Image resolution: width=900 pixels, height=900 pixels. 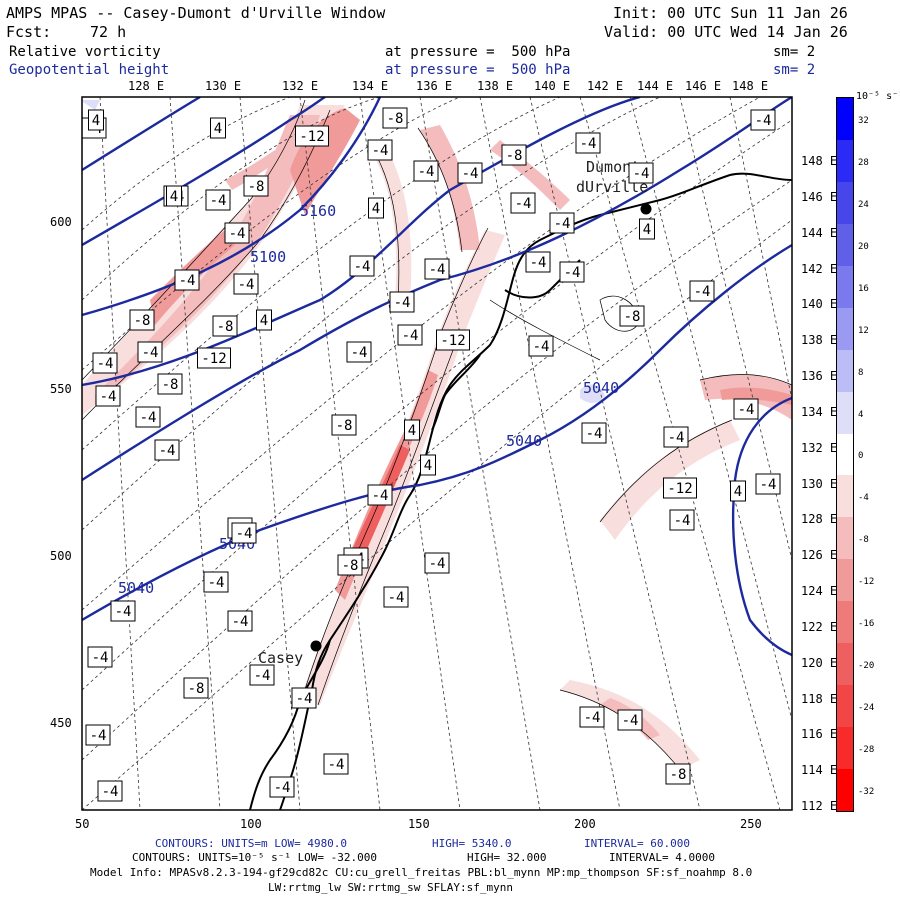 I want to click on top-lon-label: 128 E, so click(x=146, y=86).